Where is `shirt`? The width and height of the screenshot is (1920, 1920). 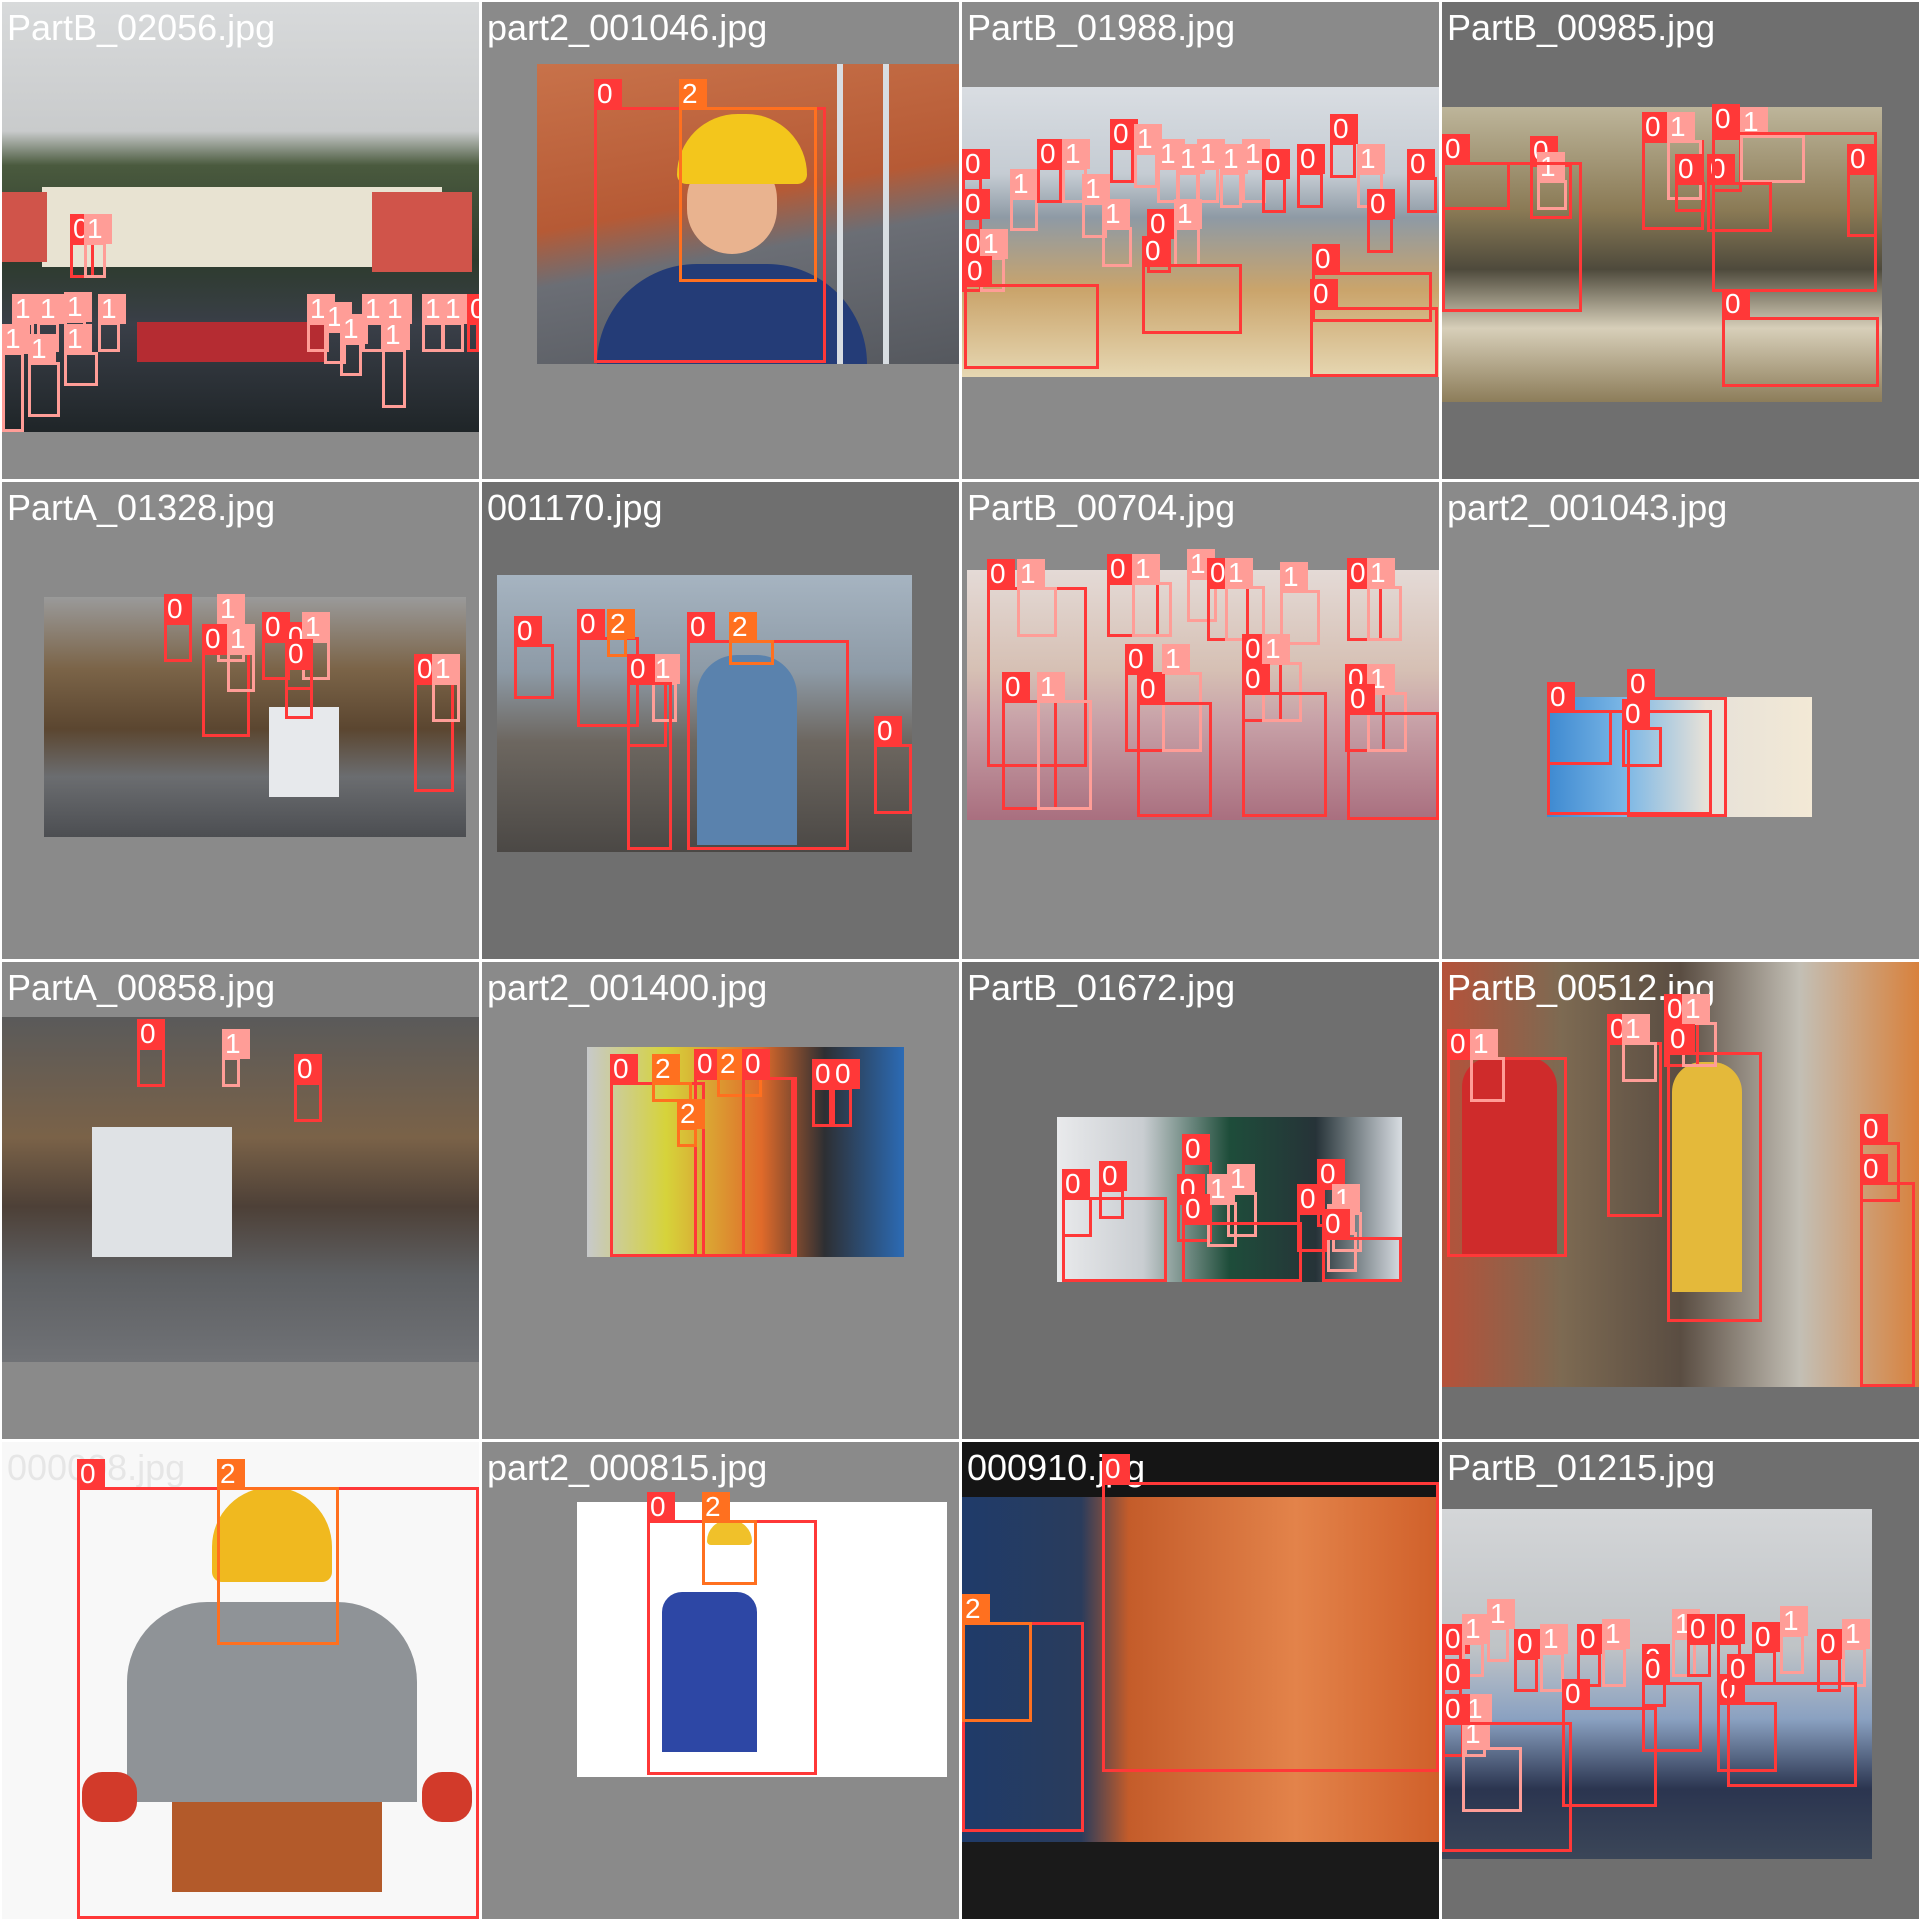
shirt is located at coordinates (272, 1702).